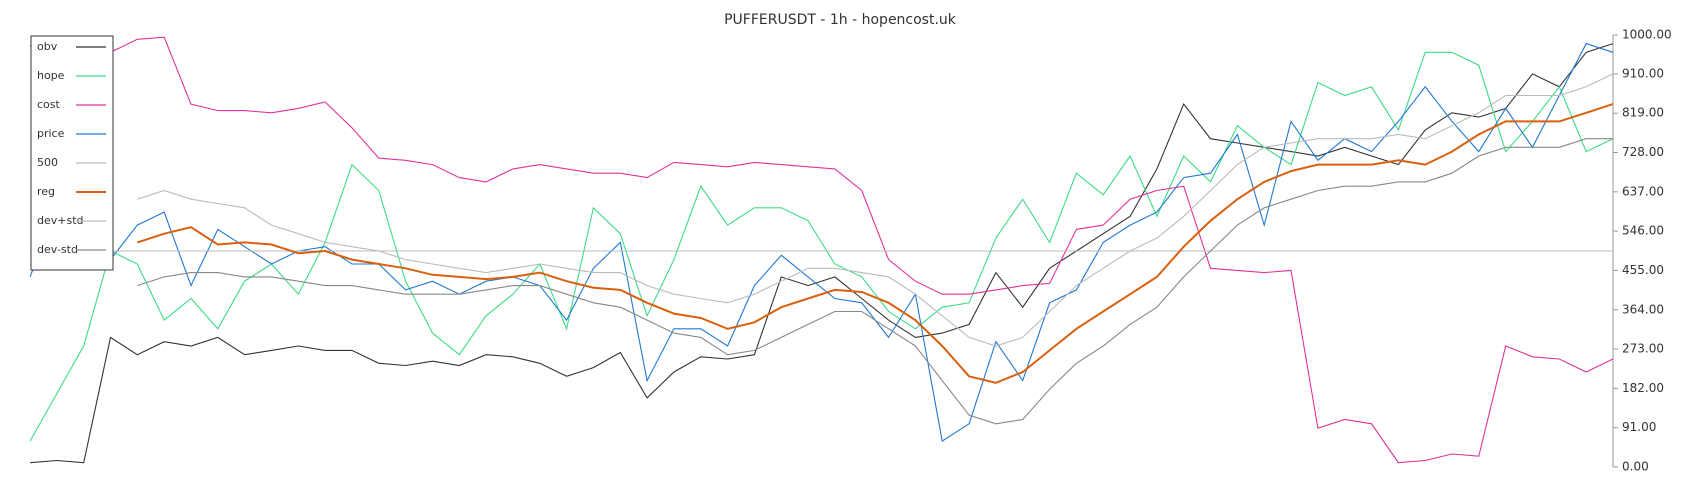 This screenshot has height=500, width=1700. What do you see at coordinates (60, 220) in the screenshot?
I see `legend-label: dev+std` at bounding box center [60, 220].